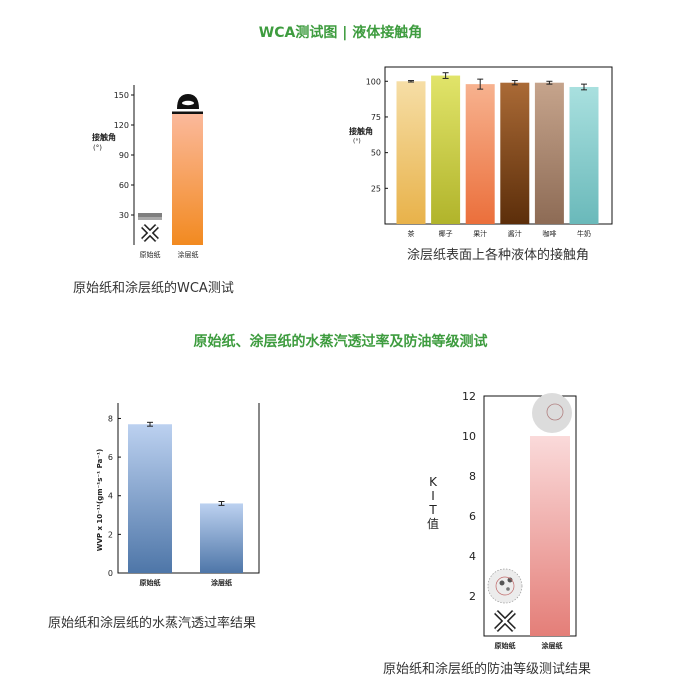 The image size is (681, 682). I want to click on y-tick-label: 0, so click(110, 573).